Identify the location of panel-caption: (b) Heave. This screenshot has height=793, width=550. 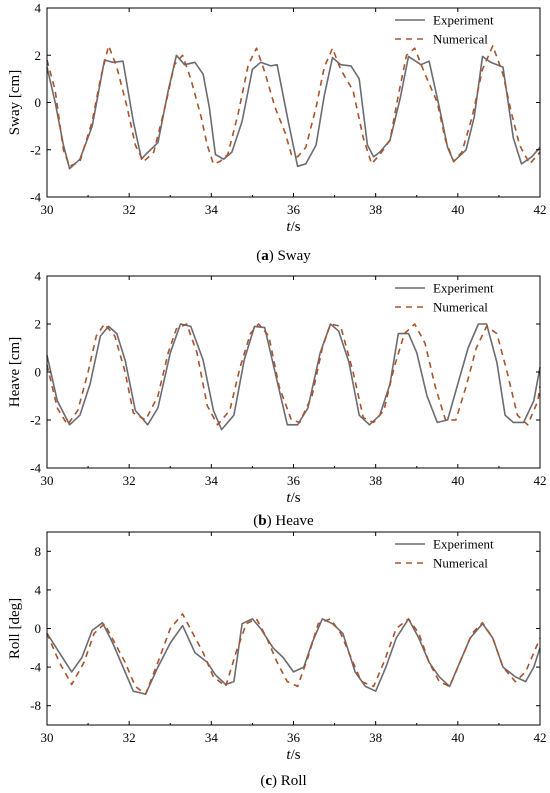
(283, 521).